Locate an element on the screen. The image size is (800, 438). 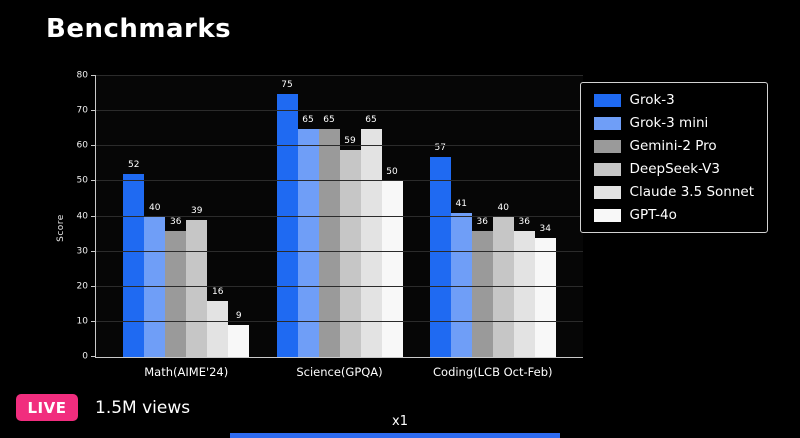
bar-gpt-4o: 34 is located at coordinates (545, 290).